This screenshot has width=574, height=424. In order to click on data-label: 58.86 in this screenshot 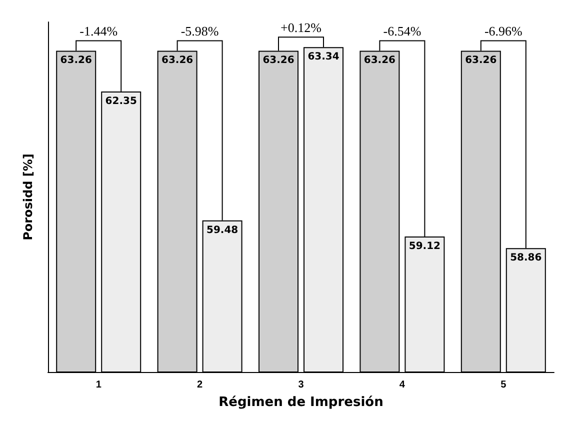, I will do `click(526, 258)`.